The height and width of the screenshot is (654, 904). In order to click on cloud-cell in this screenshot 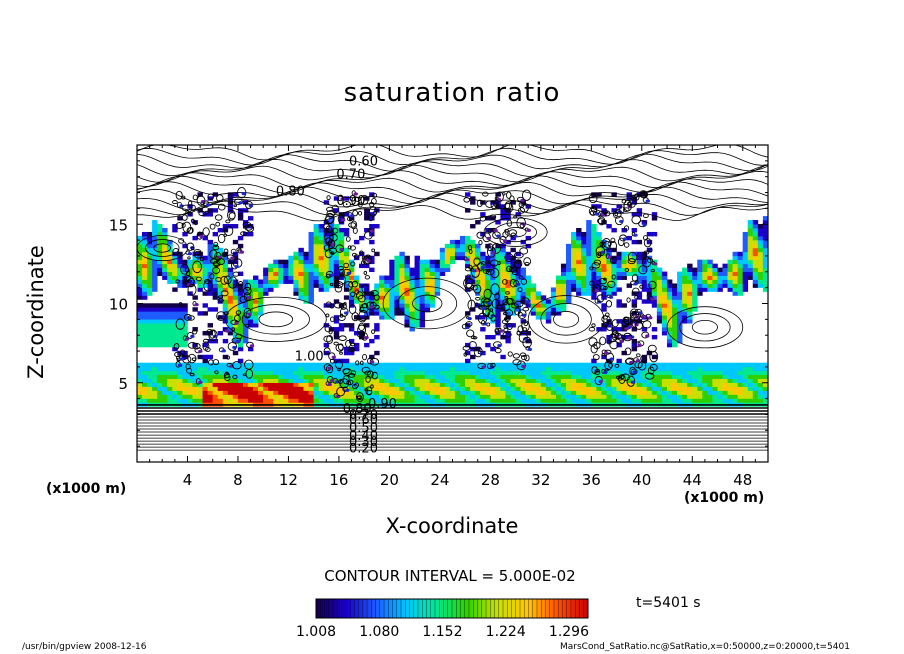, I will do `click(332, 381)`.